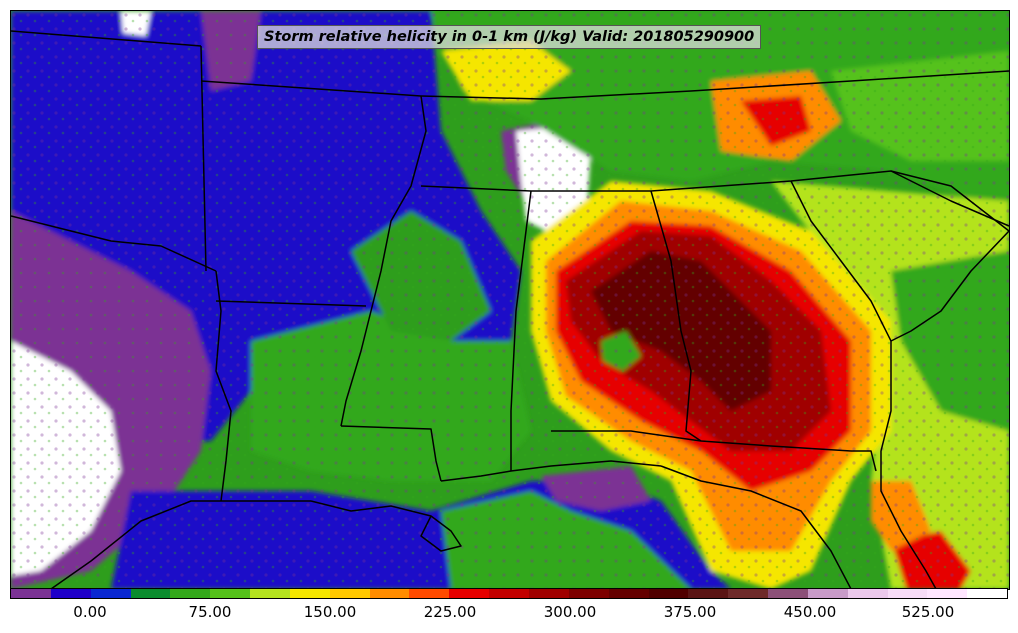 Image resolution: width=1018 pixels, height=633 pixels. What do you see at coordinates (210, 612) in the screenshot?
I see `colorbar-tick-label: 75.00` at bounding box center [210, 612].